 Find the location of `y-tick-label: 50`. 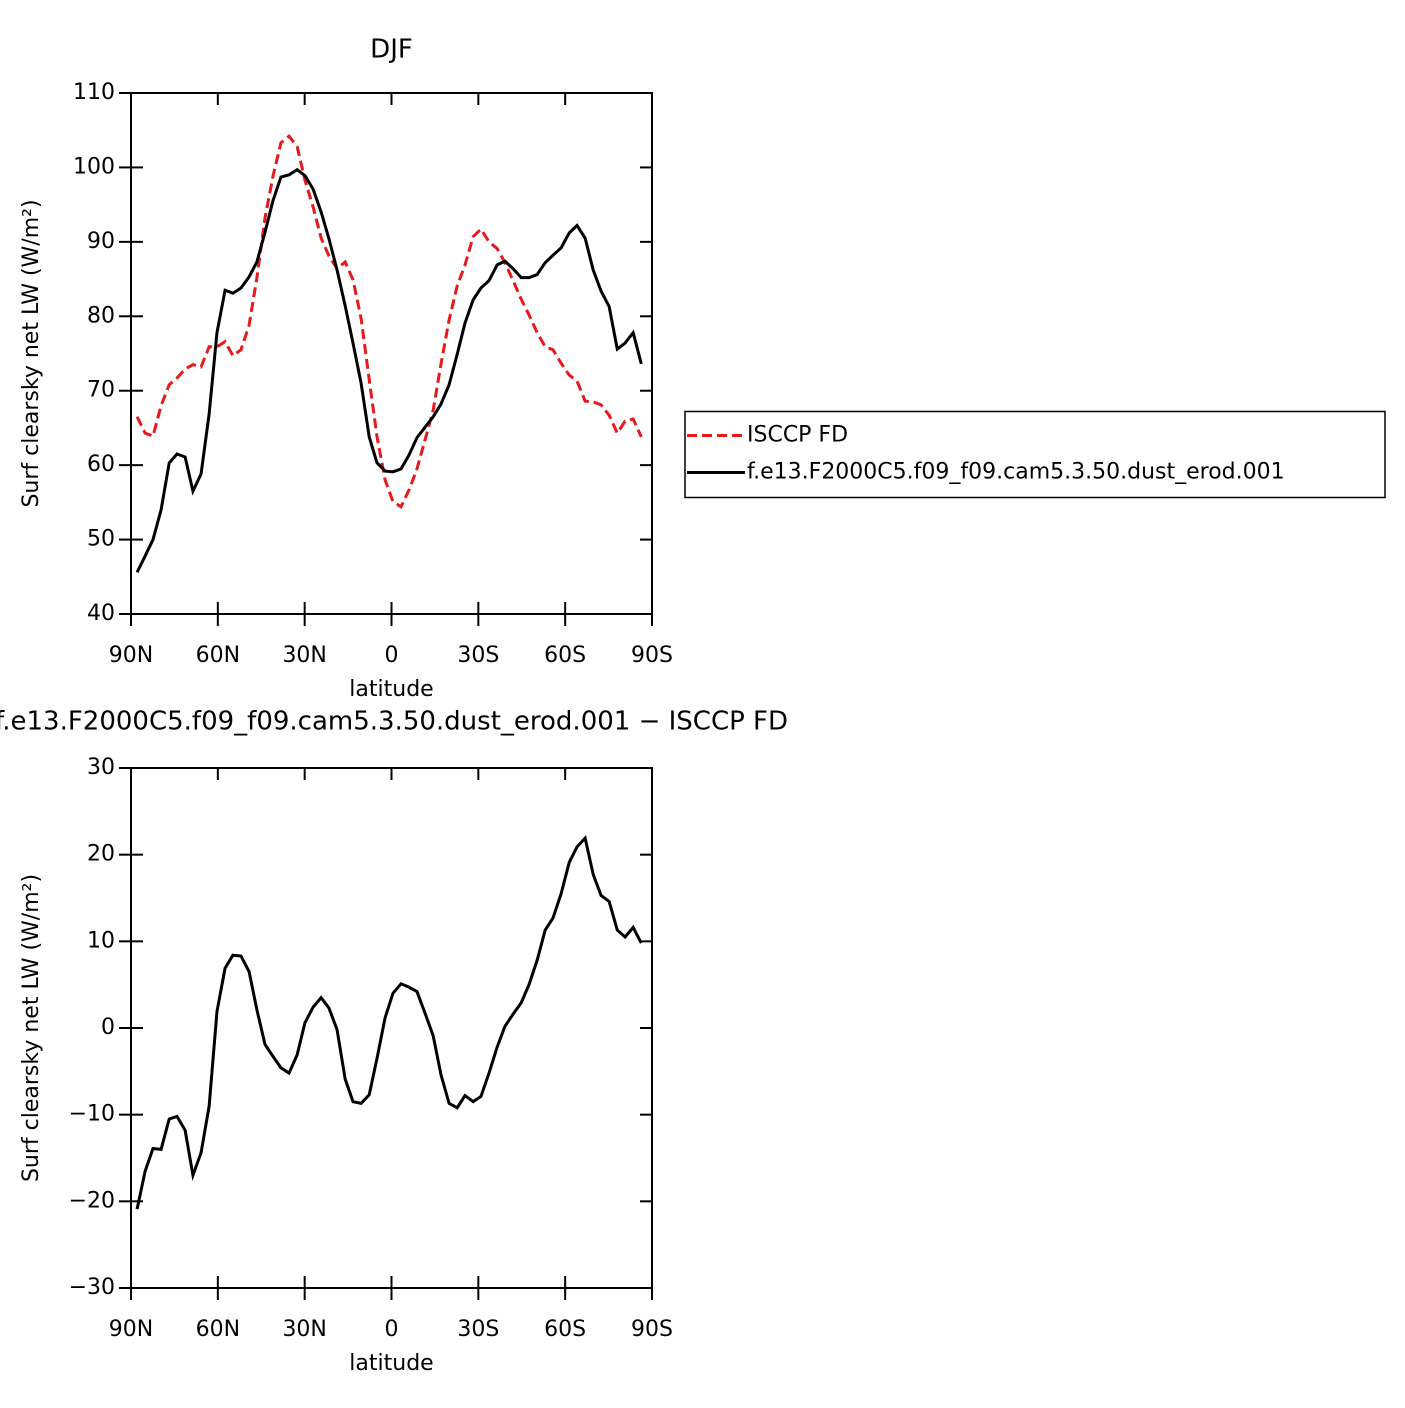

y-tick-label: 50 is located at coordinates (101, 539).